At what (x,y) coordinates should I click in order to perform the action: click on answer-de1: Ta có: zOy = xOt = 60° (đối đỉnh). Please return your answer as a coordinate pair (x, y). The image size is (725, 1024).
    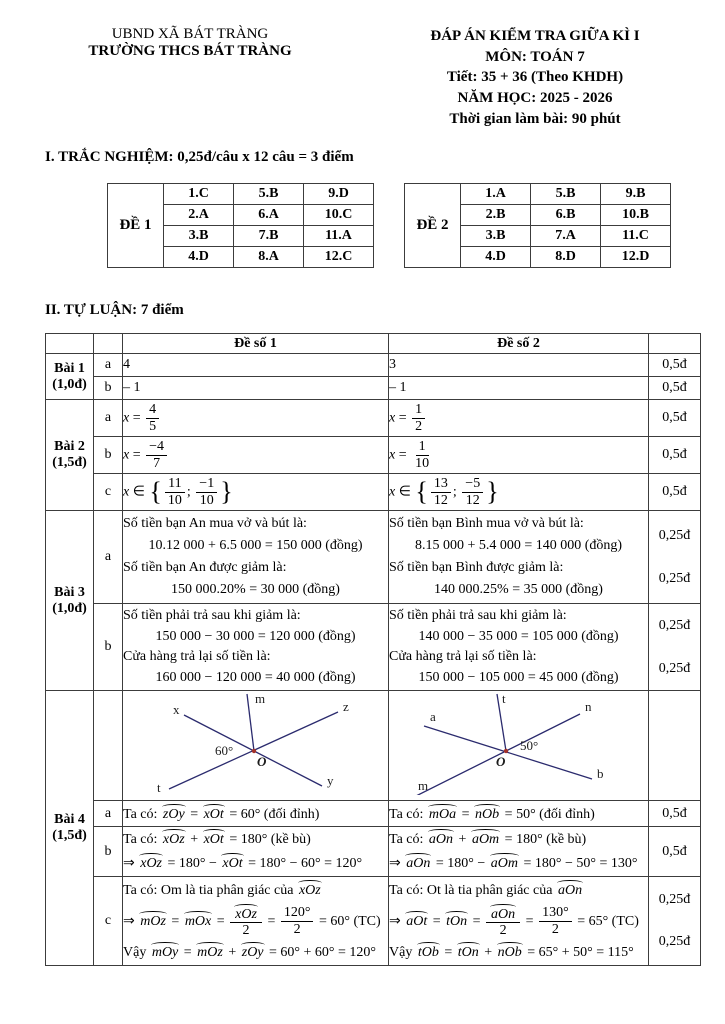
    Looking at the image, I should click on (255, 814).